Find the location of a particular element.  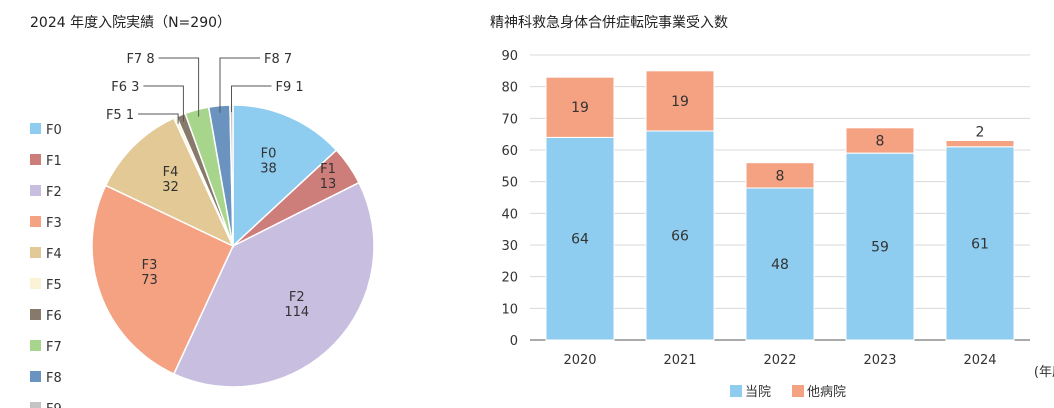

pie-legend-label-f0: F0 is located at coordinates (54, 130).